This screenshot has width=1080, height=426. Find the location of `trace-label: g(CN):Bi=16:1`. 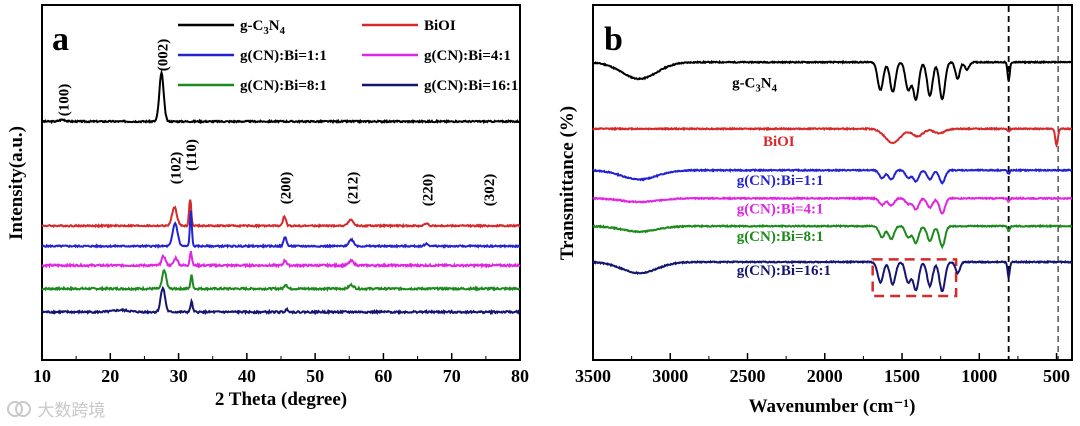

trace-label: g(CN):Bi=16:1 is located at coordinates (784, 271).